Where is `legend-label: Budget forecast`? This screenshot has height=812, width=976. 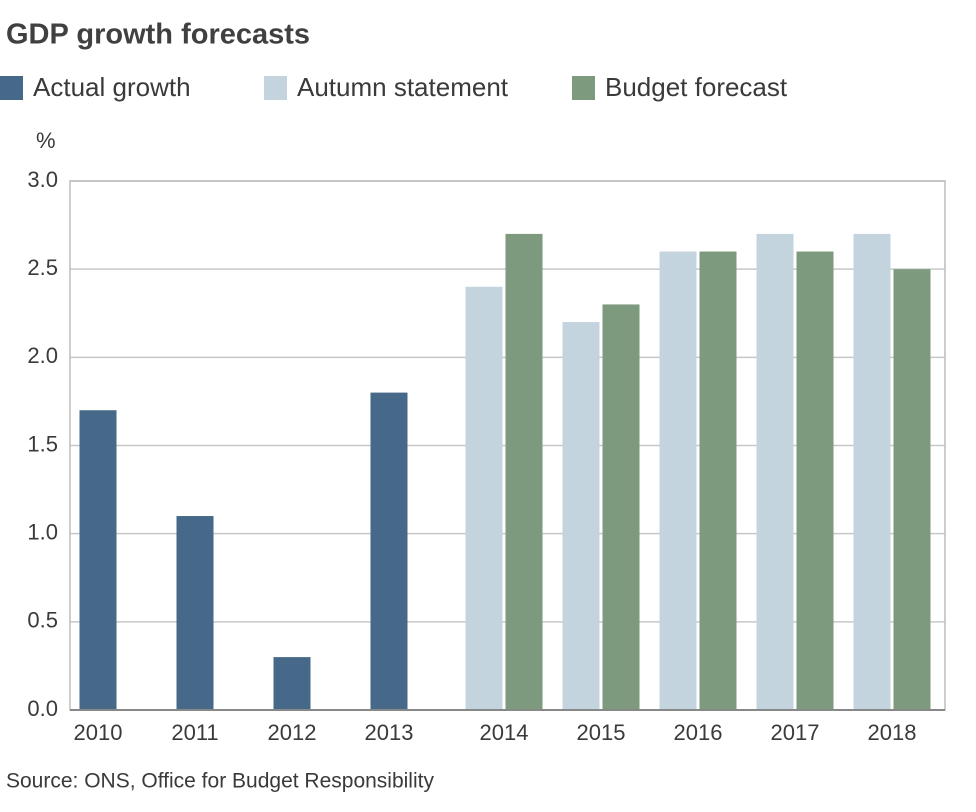 legend-label: Budget forecast is located at coordinates (696, 87).